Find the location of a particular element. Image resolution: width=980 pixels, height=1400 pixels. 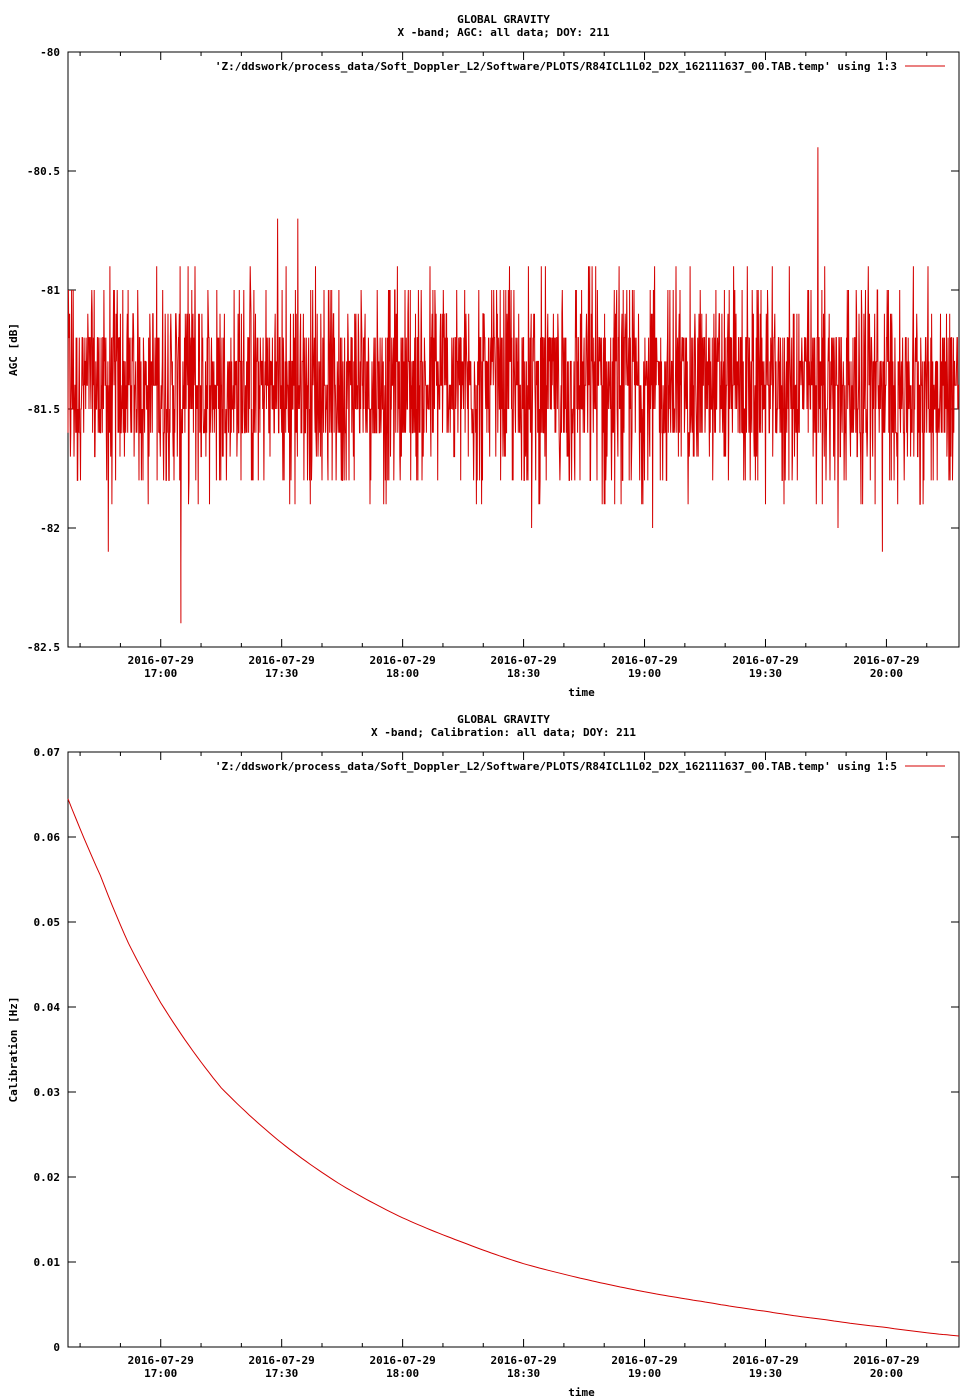

y-tick-label: 0.05 is located at coordinates (47, 922).